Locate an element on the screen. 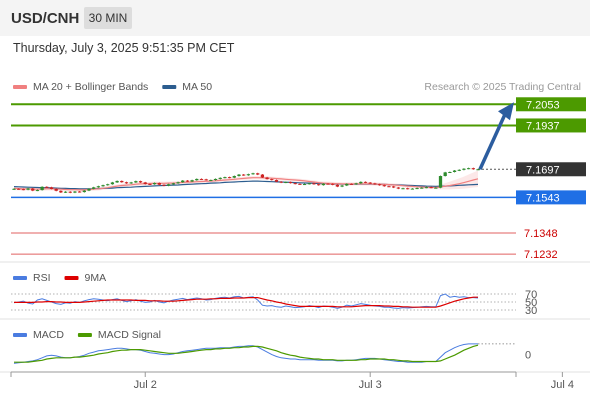 This screenshot has width=590, height=400. legend-label: MA 50 is located at coordinates (197, 87).